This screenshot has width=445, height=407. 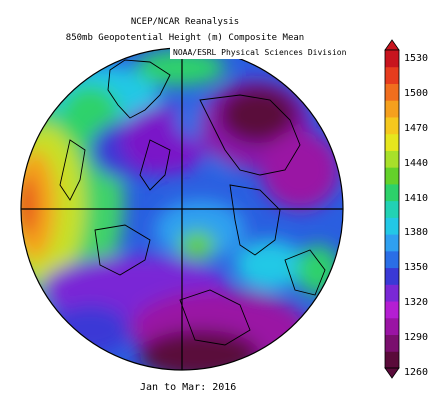 I want to click on colorbar-frame, so click(x=392, y=209).